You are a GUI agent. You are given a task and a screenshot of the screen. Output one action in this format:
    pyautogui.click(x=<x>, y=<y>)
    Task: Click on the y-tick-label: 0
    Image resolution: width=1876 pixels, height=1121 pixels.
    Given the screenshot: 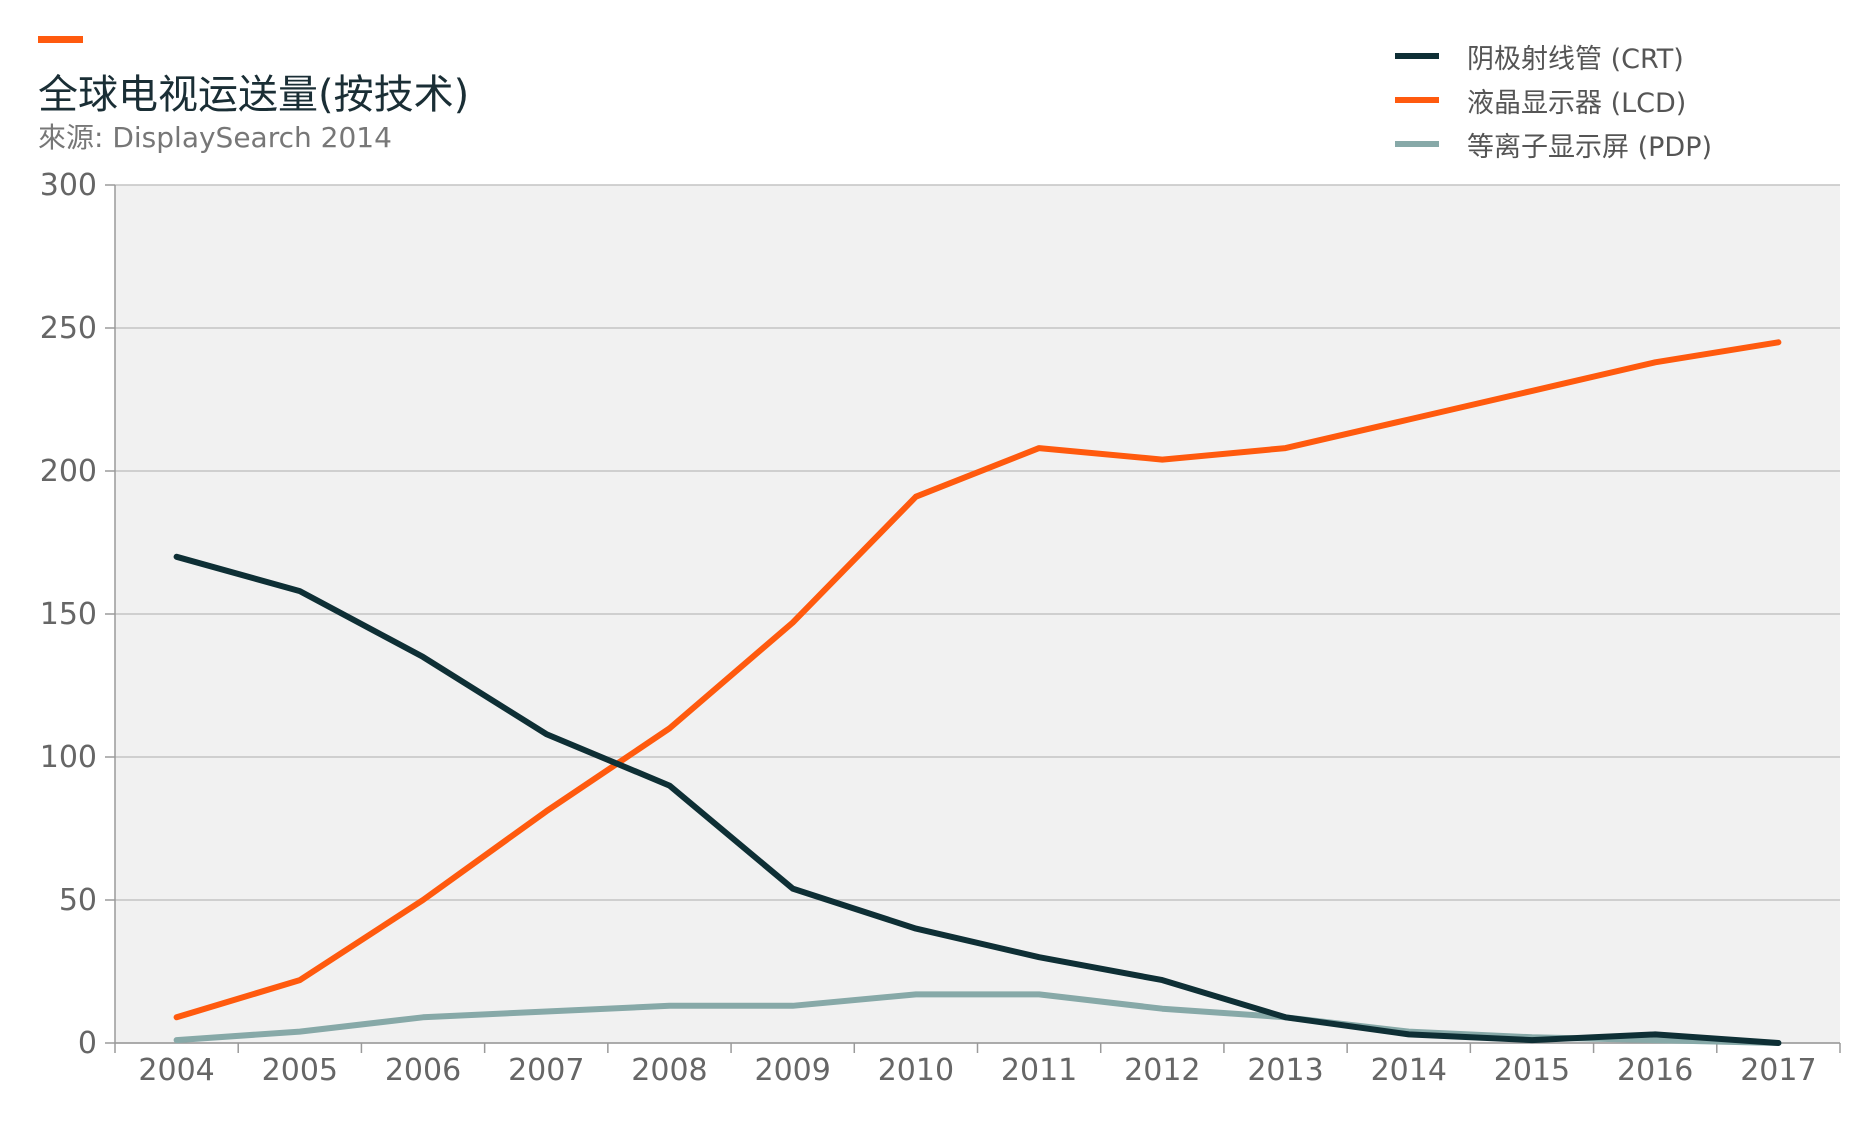 What is the action you would take?
    pyautogui.click(x=87, y=1043)
    